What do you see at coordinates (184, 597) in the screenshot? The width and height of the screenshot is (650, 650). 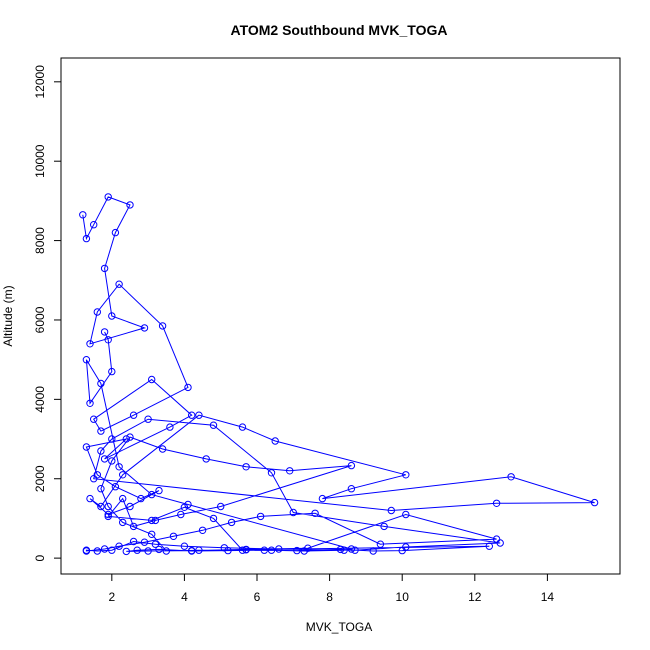 I see `x-tick-label: 4` at bounding box center [184, 597].